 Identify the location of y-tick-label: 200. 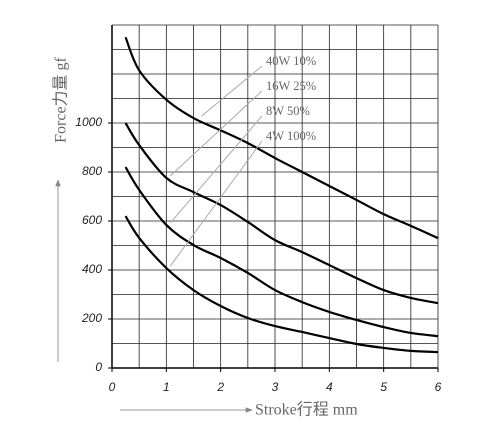
(91, 318).